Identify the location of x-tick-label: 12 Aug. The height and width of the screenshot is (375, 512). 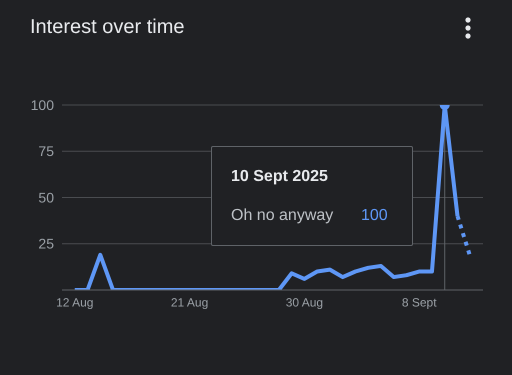
(75, 303).